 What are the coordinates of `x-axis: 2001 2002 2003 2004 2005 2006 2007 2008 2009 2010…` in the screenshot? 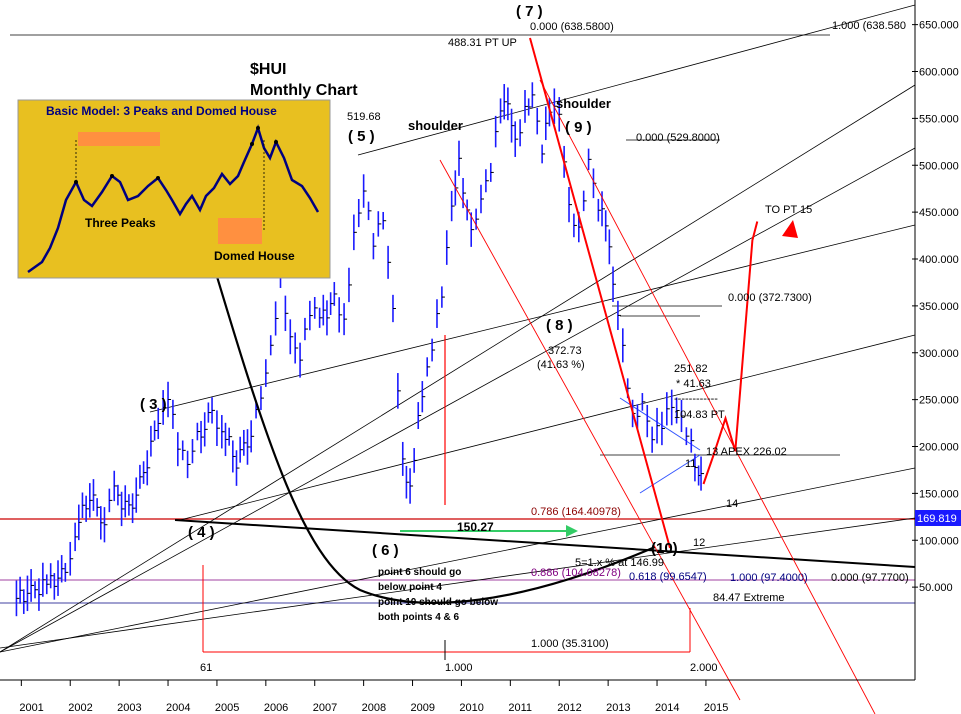 It's located at (457, 696).